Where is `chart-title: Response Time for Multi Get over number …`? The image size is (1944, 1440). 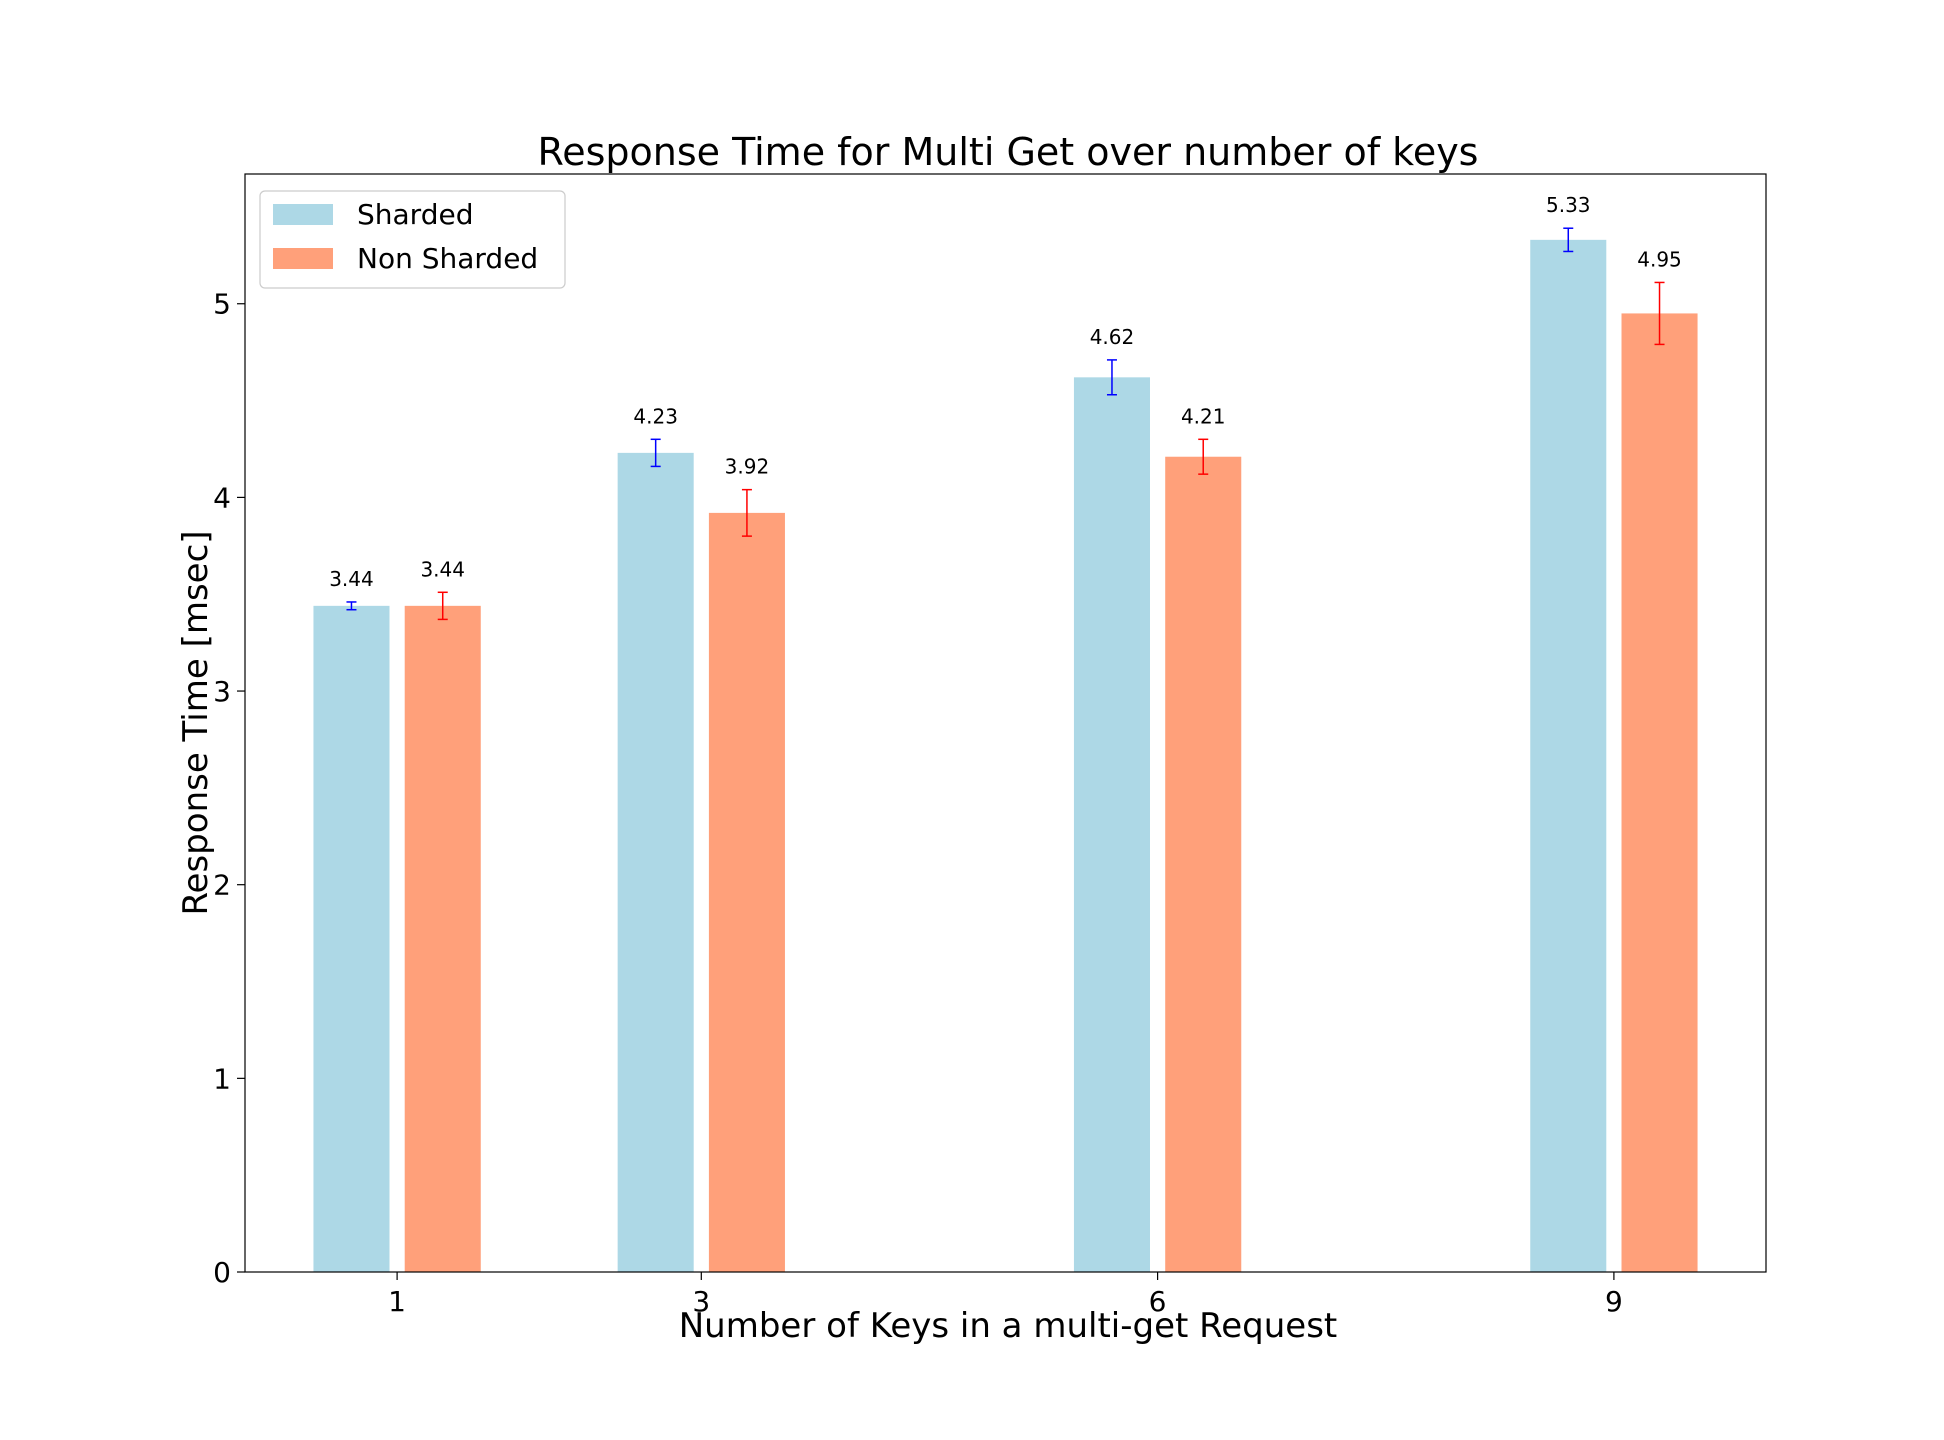 chart-title: Response Time for Multi Get over number … is located at coordinates (1008, 152).